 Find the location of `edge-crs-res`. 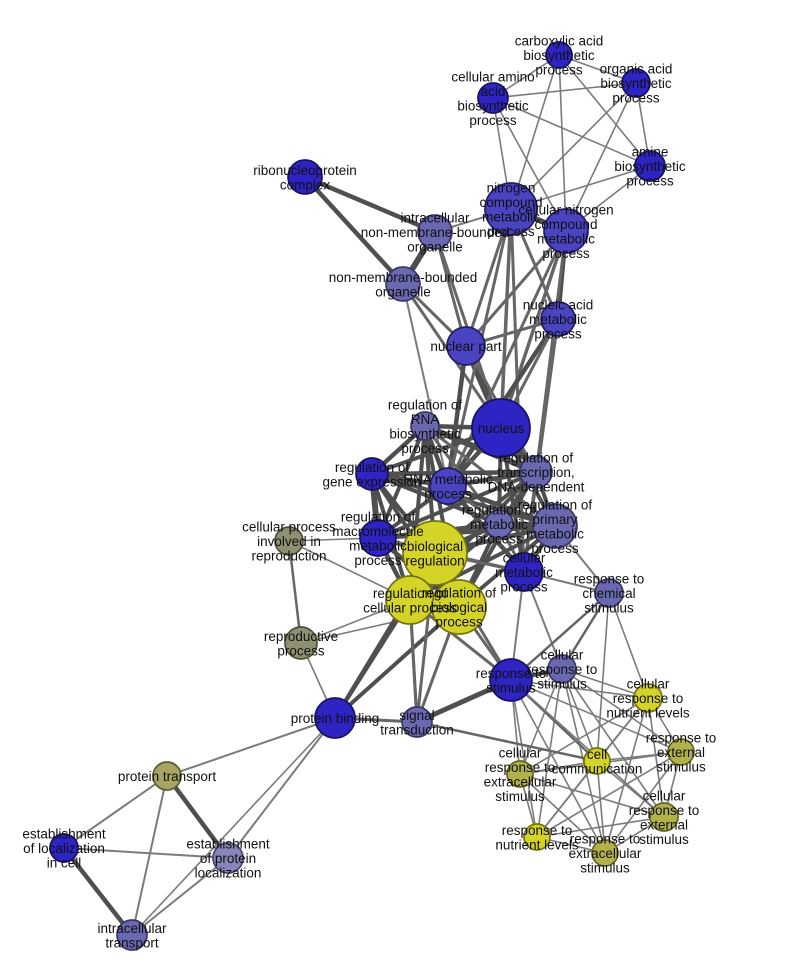

edge-crs-res is located at coordinates (621, 710).